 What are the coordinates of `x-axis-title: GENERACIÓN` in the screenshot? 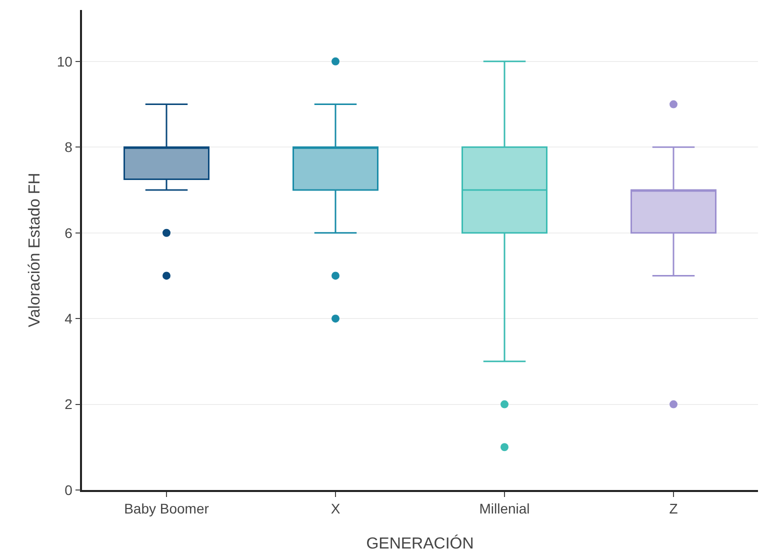 It's located at (420, 543).